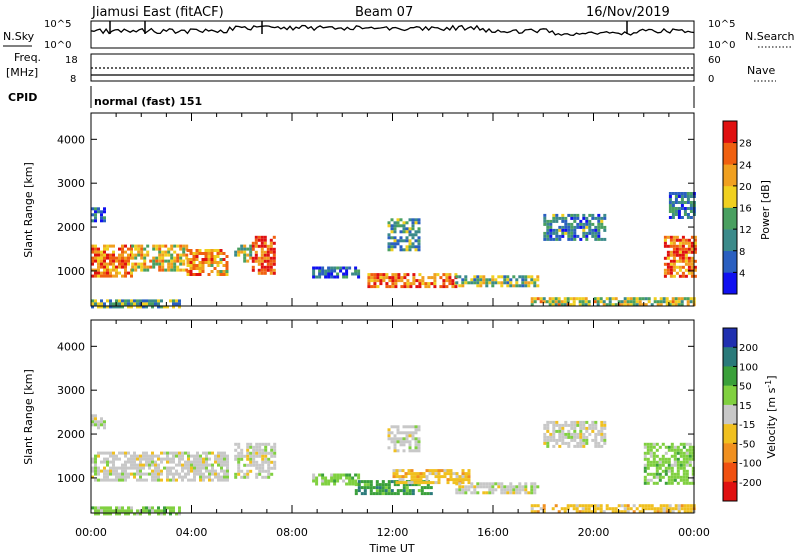 The height and width of the screenshot is (554, 800). I want to click on nsearch-tick-bottom: 10^0, so click(721, 45).